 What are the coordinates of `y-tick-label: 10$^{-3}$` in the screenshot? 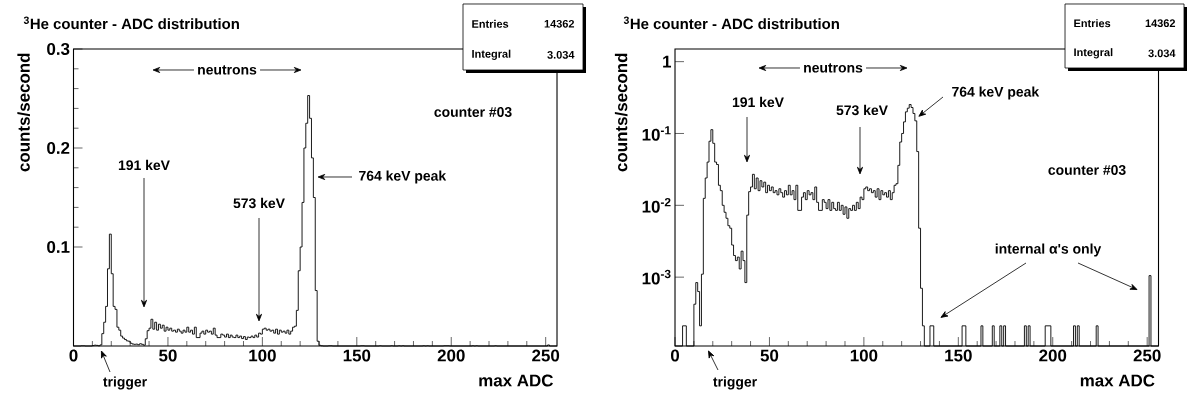 It's located at (656, 277).